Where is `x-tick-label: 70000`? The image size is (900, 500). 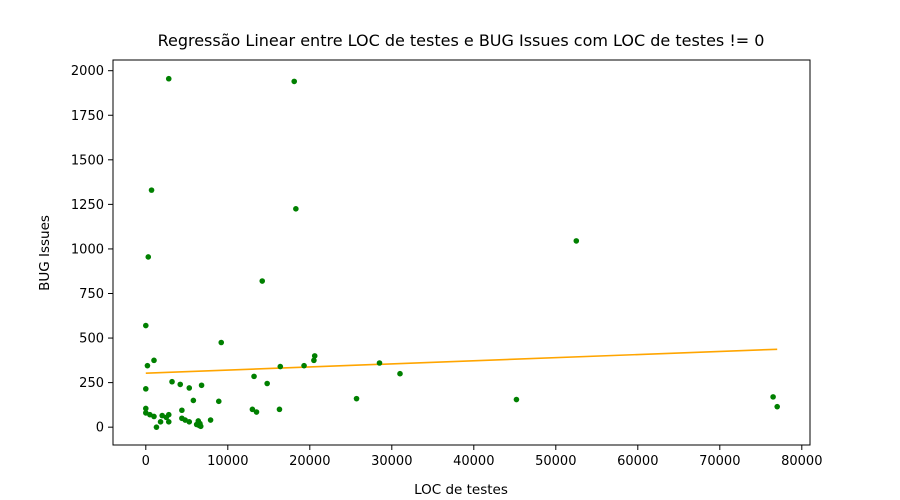 x-tick-label: 70000 is located at coordinates (719, 461).